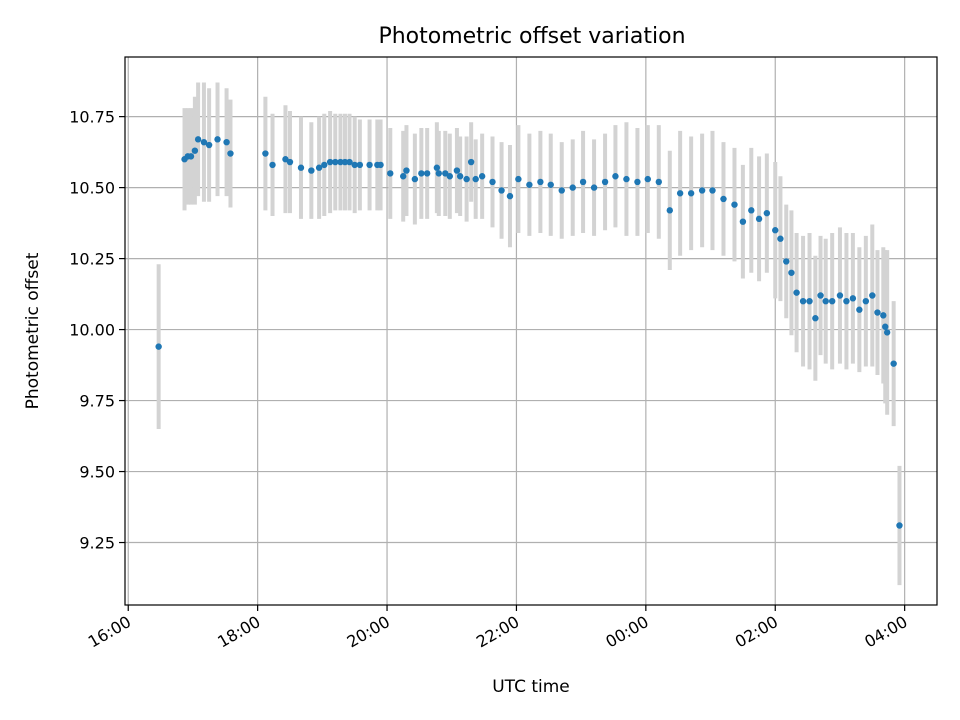 This screenshot has height=720, width=960. What do you see at coordinates (33, 330) in the screenshot?
I see `y-axis-label: Photometric offset` at bounding box center [33, 330].